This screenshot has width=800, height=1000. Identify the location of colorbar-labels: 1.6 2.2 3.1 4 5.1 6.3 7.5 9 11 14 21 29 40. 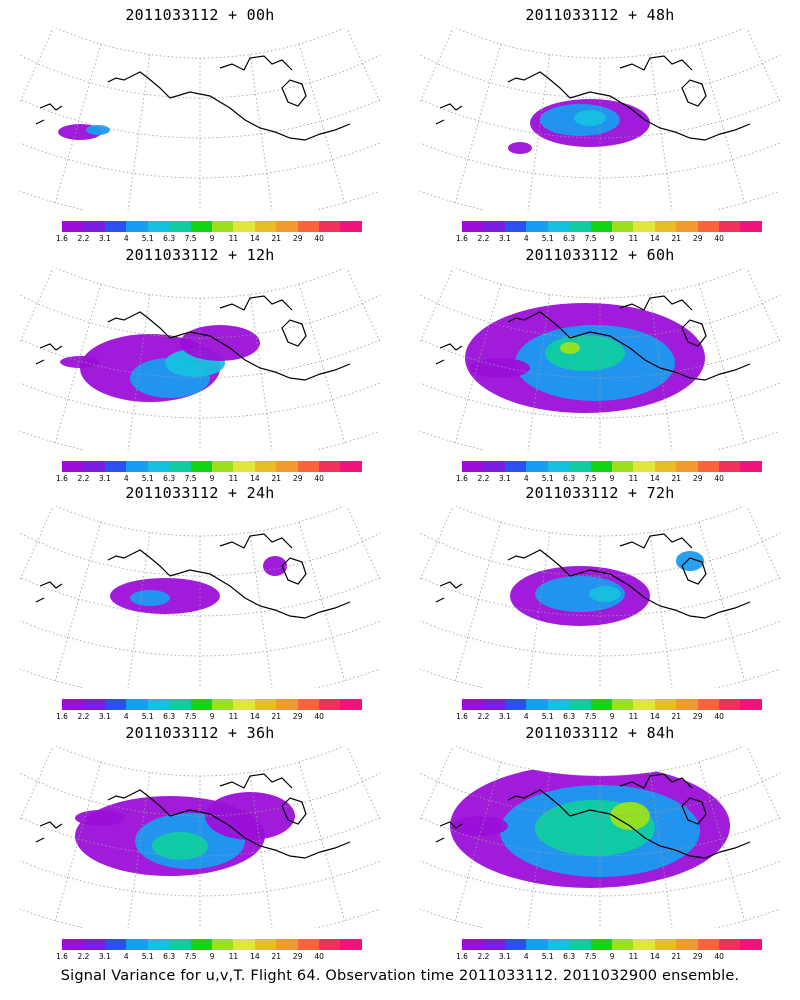
(209, 957).